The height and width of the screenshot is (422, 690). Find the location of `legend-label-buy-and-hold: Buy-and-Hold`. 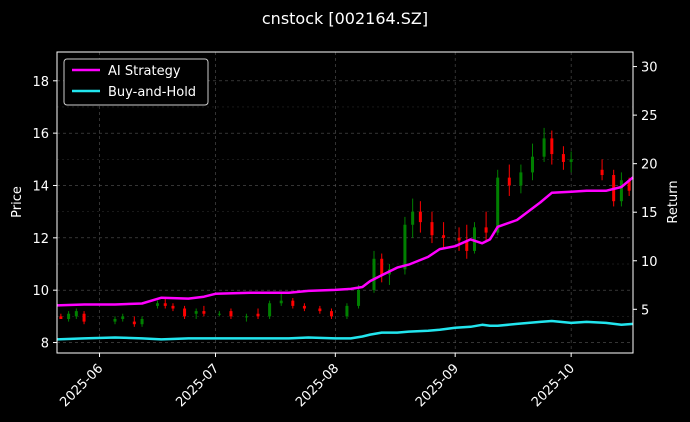

legend-label-buy-and-hold: Buy-and-Hold is located at coordinates (152, 92).